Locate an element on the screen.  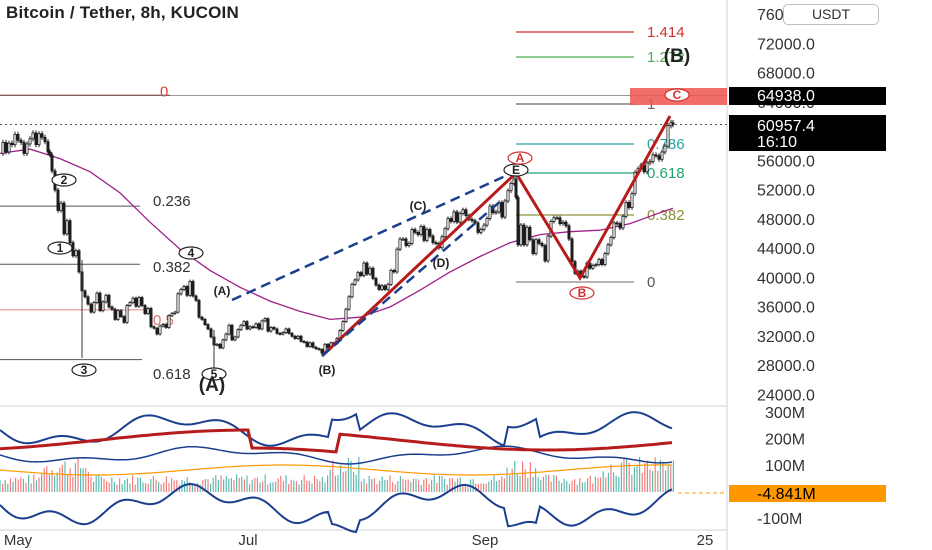
price-tick: 36000.0 is located at coordinates (786, 308).